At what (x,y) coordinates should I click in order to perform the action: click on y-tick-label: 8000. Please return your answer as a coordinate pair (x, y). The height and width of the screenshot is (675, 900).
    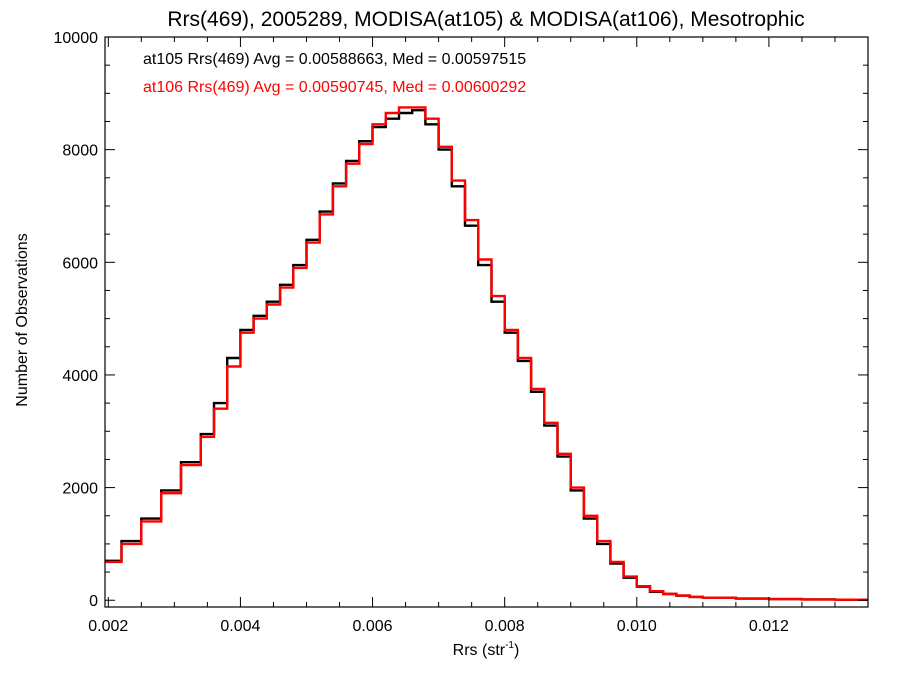
    Looking at the image, I should click on (80, 151).